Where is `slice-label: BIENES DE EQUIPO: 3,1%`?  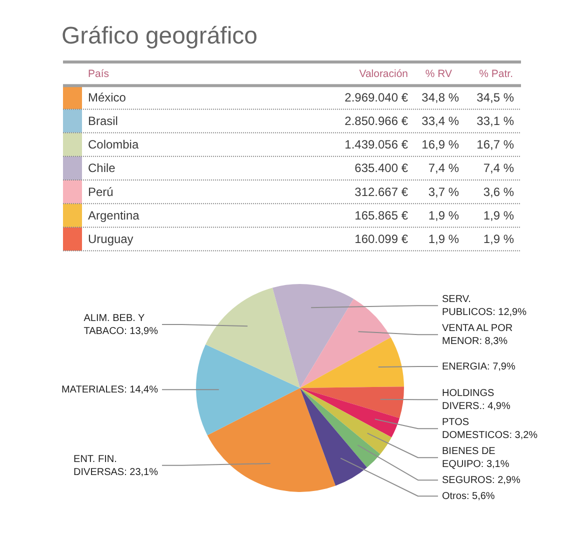 slice-label: BIENES DE EQUIPO: 3,1% is located at coordinates (476, 458).